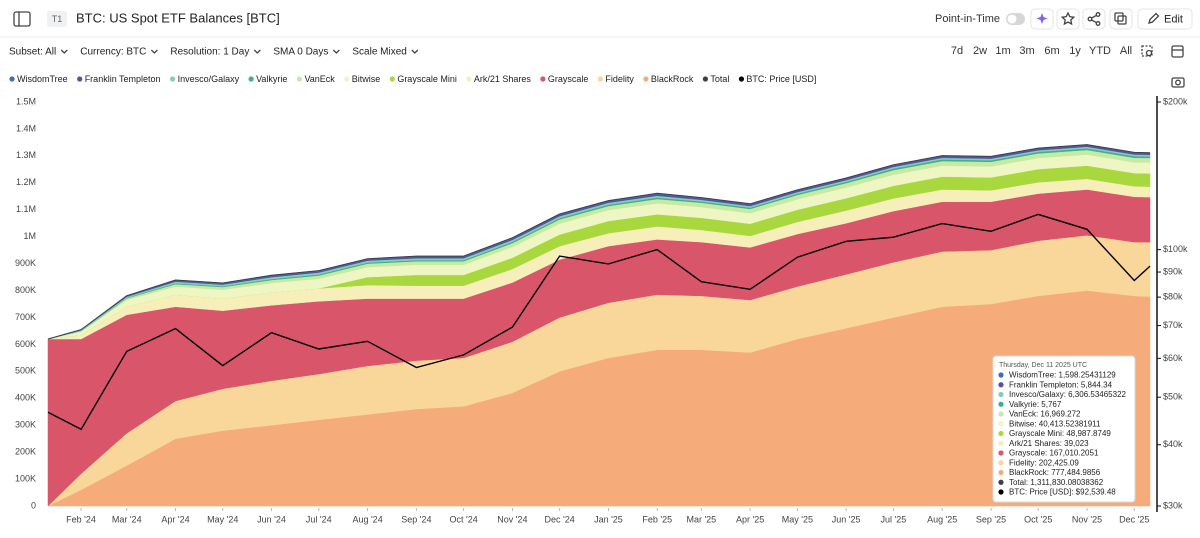 The image size is (1200, 538). What do you see at coordinates (113, 52) in the screenshot?
I see `filter-dropdown: Currency: BTC` at bounding box center [113, 52].